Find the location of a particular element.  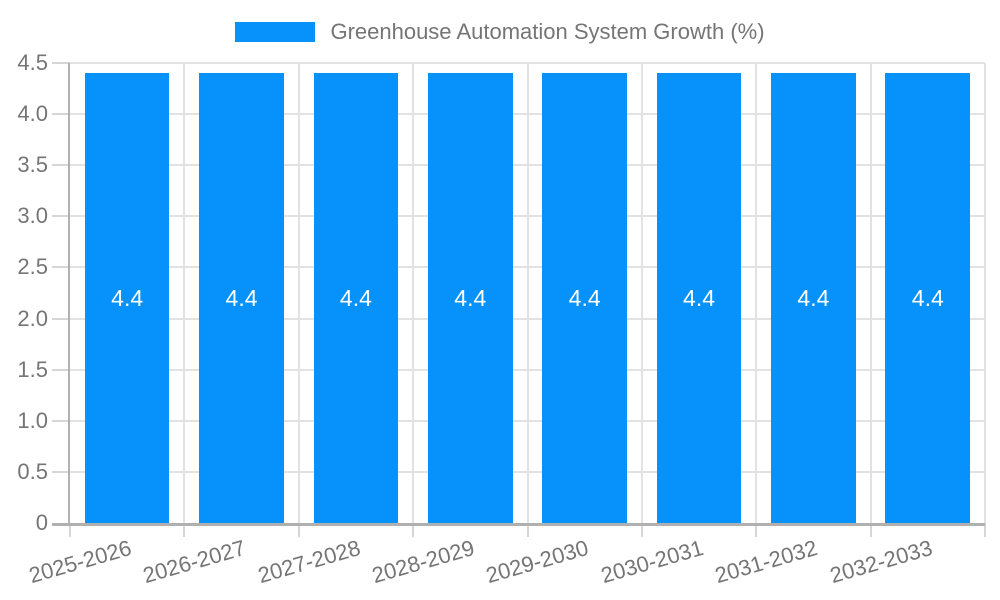

y-tick-label: 0.5 is located at coordinates (32, 471).